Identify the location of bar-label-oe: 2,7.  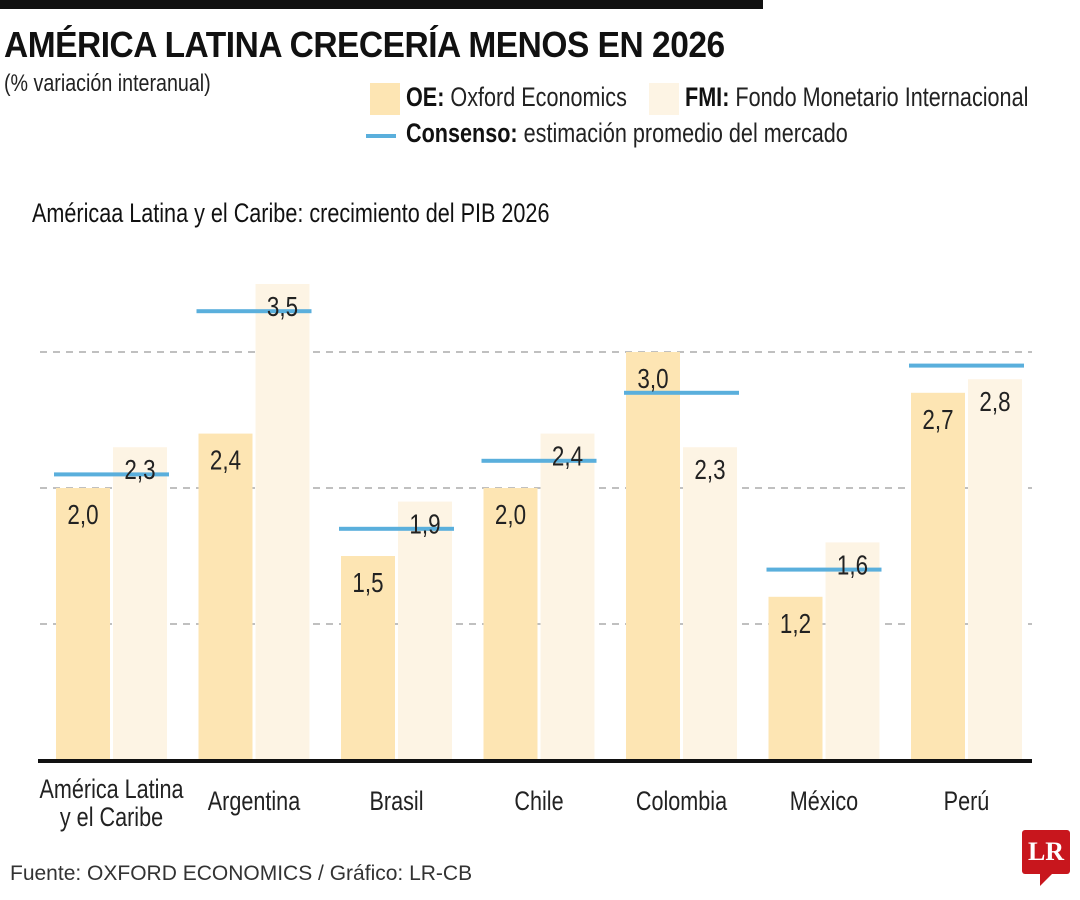
(937, 420).